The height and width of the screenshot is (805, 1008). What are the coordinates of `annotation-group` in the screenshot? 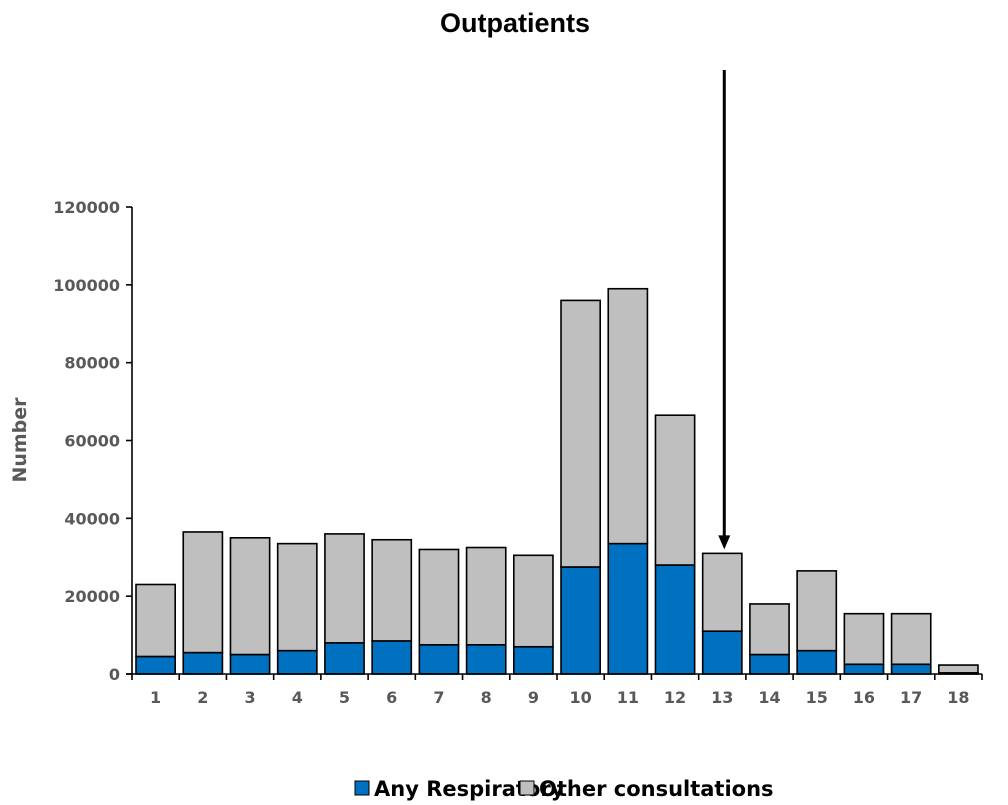 It's located at (724, 310).